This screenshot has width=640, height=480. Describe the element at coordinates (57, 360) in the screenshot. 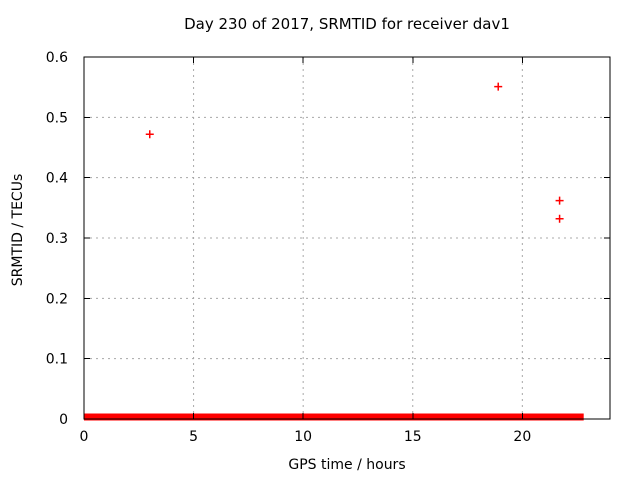

I see `y-tick-label: 0.1` at that location.